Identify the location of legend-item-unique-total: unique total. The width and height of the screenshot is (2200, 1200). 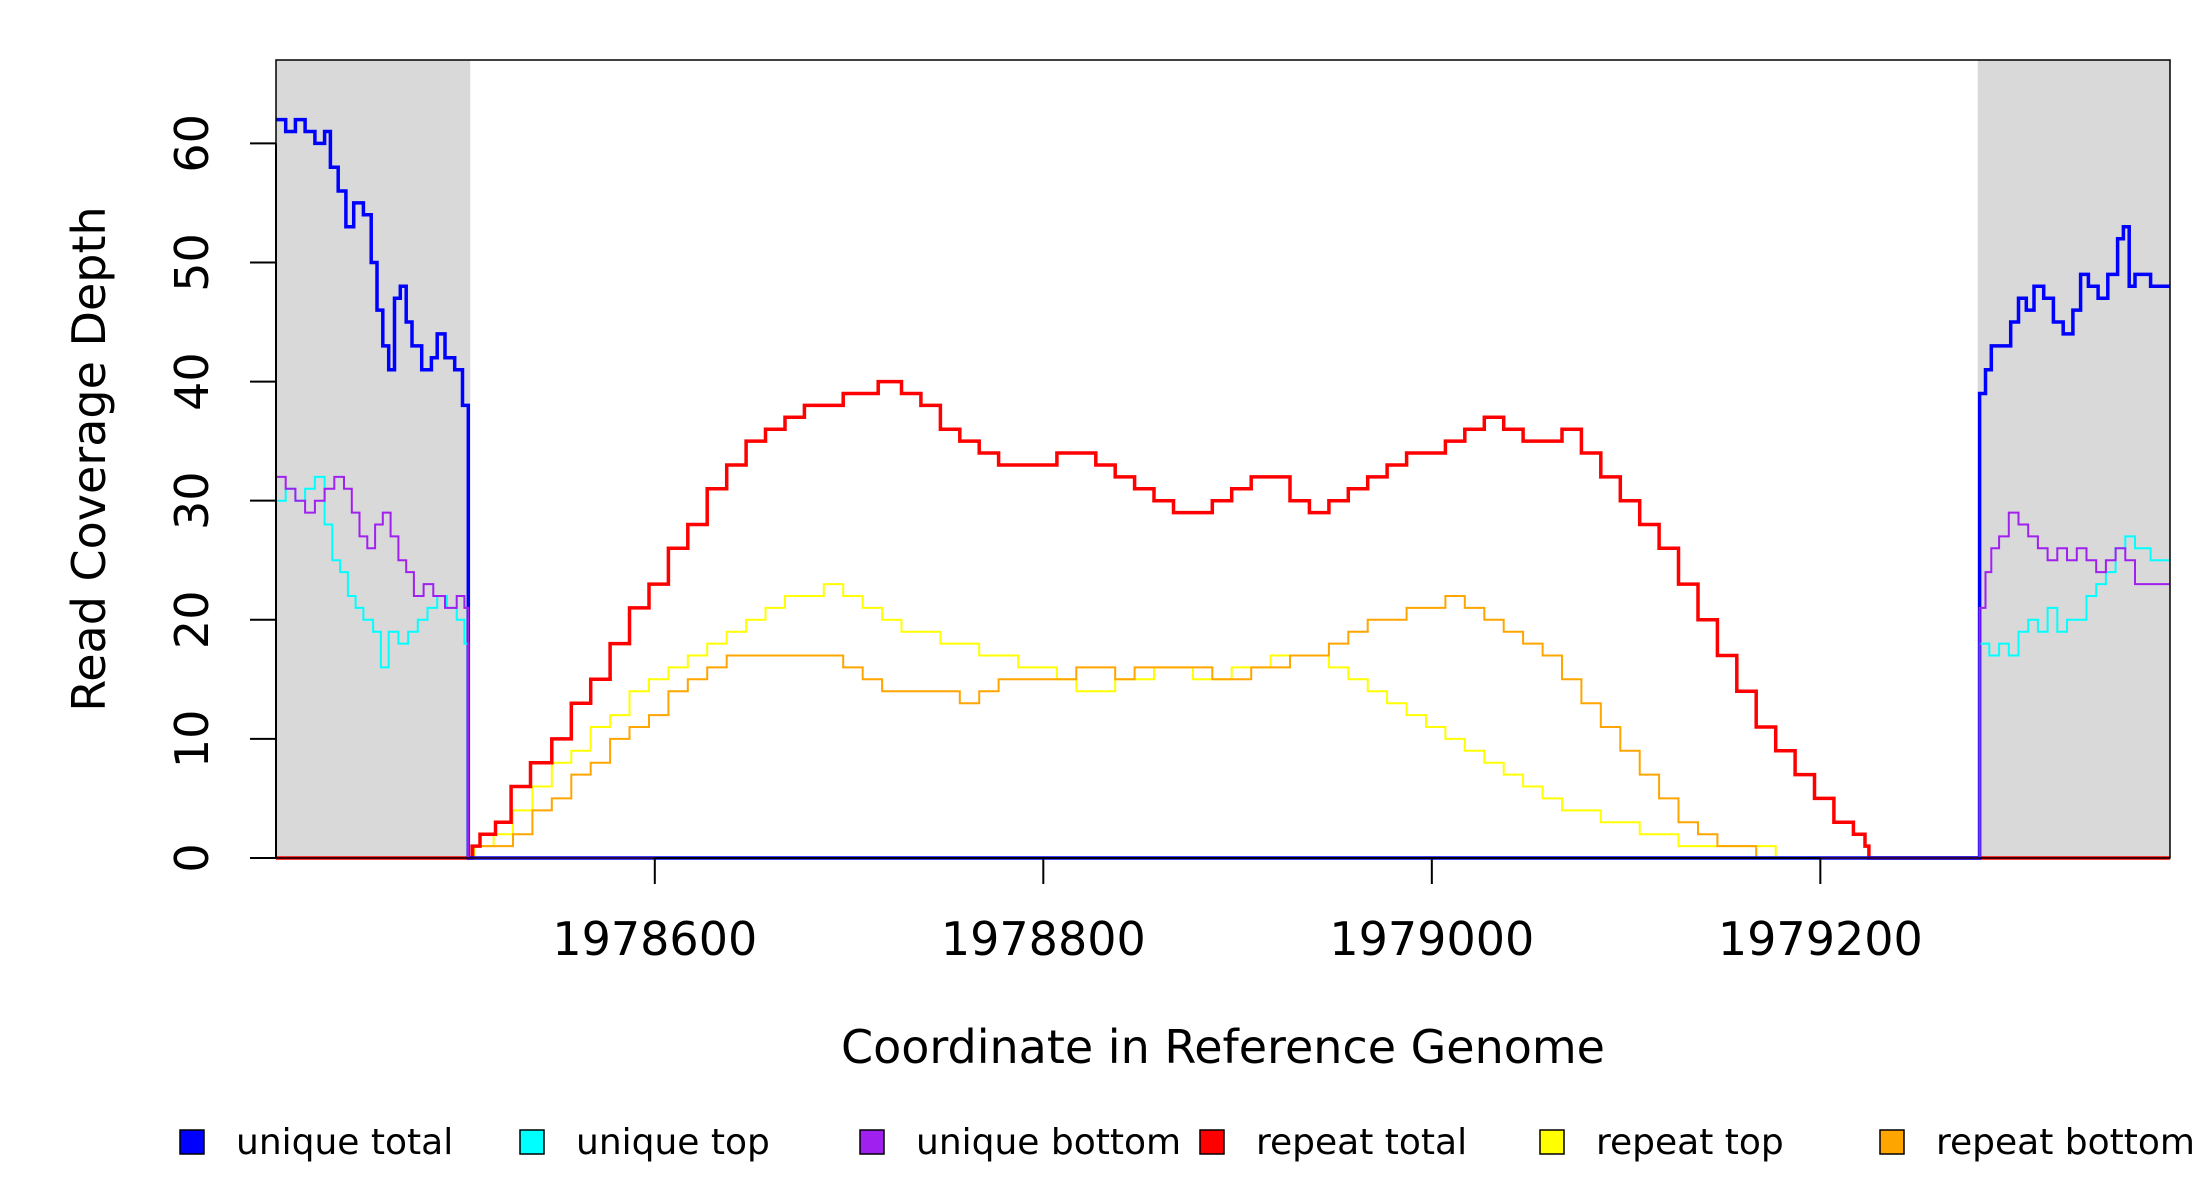
(316, 1142).